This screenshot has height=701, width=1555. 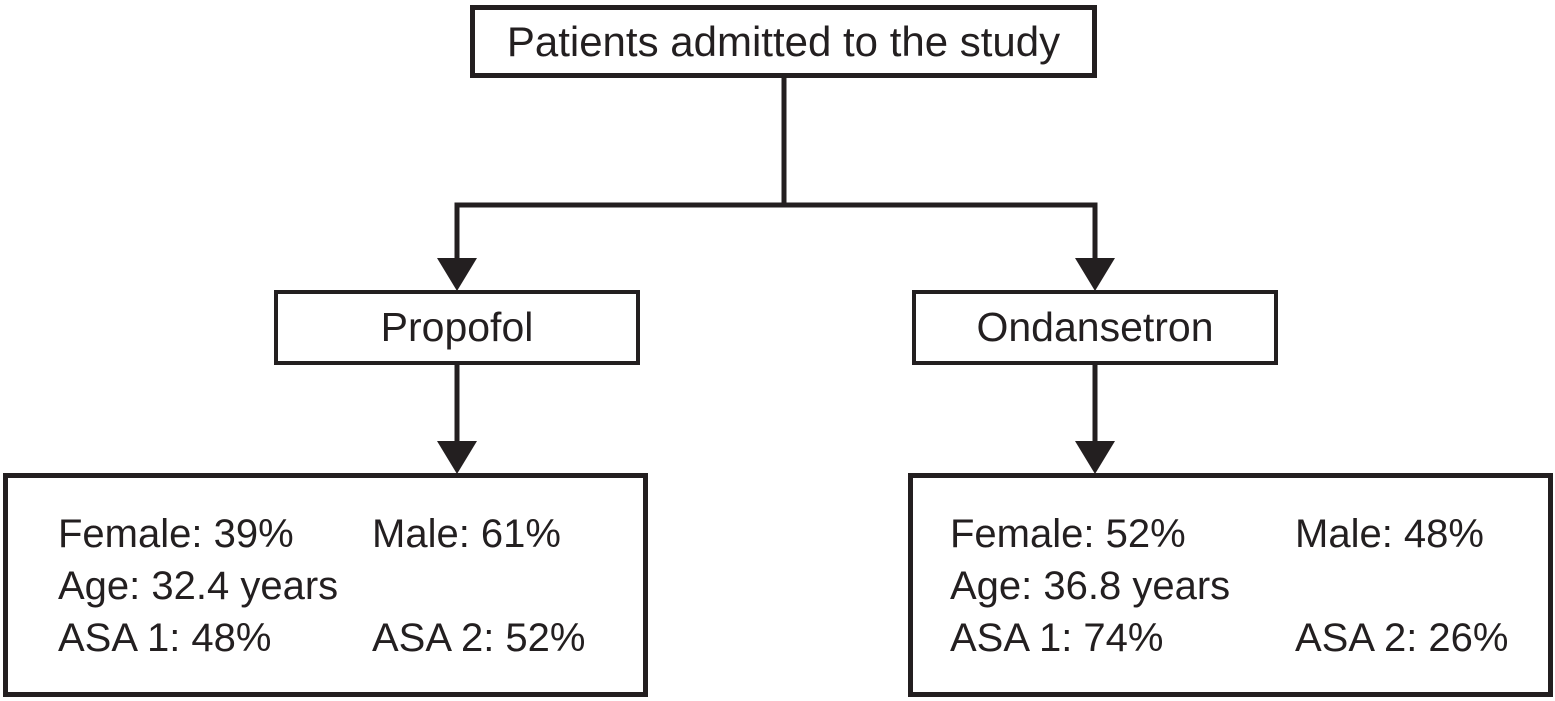 What do you see at coordinates (1230, 638) in the screenshot?
I see `stats-row: ASA 1: 74% ASA 2: 26%` at bounding box center [1230, 638].